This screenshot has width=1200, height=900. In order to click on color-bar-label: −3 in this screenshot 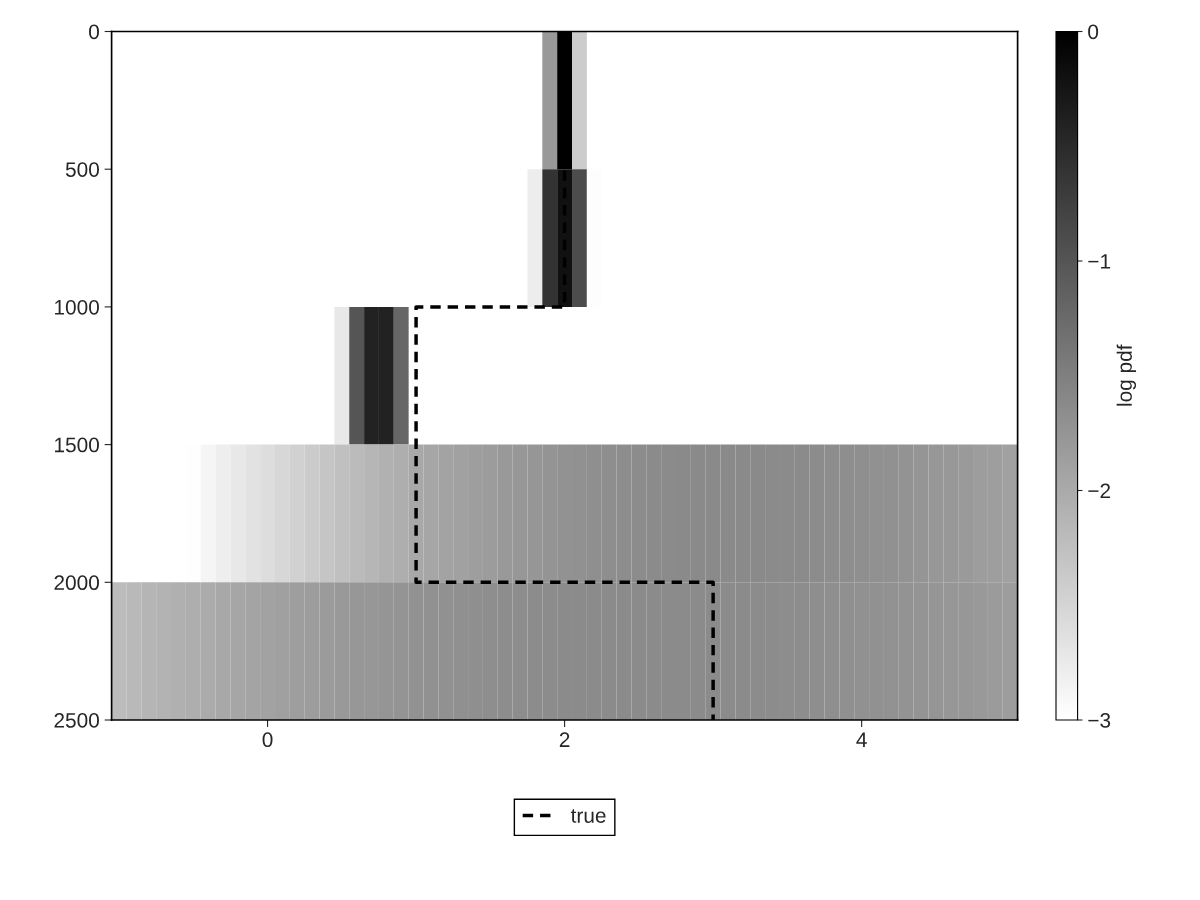, I will do `click(1099, 720)`.